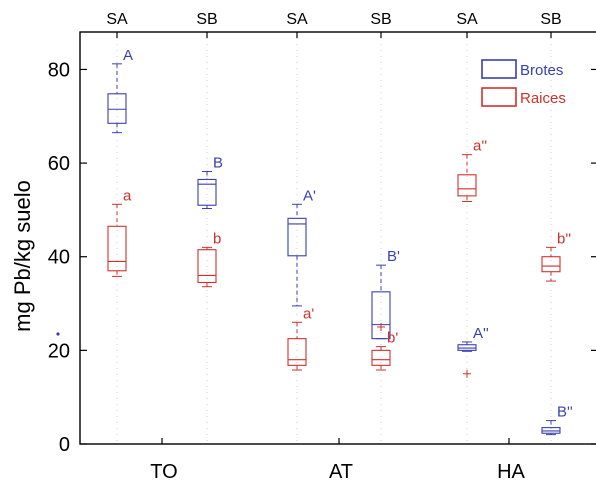  I want to click on significance-letter: b, so click(217, 238).